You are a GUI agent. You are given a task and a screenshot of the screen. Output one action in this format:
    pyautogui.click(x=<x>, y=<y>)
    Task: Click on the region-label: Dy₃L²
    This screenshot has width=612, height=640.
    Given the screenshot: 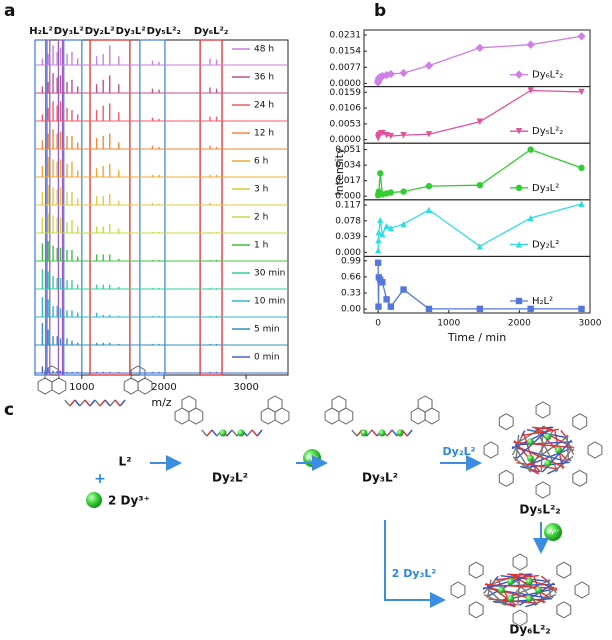 What is the action you would take?
    pyautogui.click(x=69, y=31)
    